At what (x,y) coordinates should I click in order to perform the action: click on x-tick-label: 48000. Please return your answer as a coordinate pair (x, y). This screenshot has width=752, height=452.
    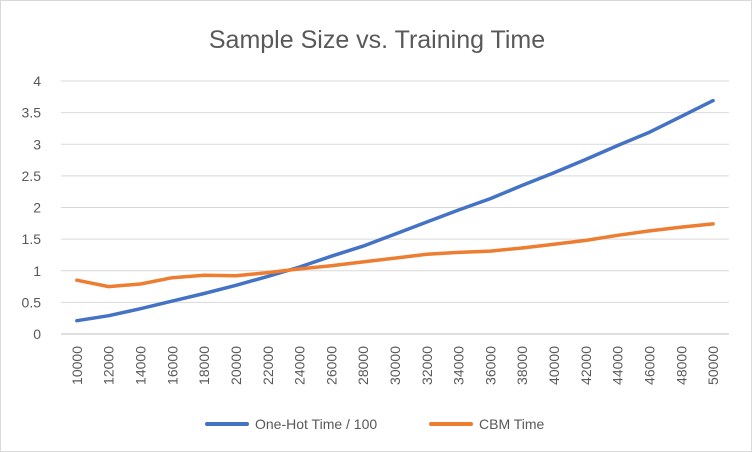
    Looking at the image, I should click on (681, 365).